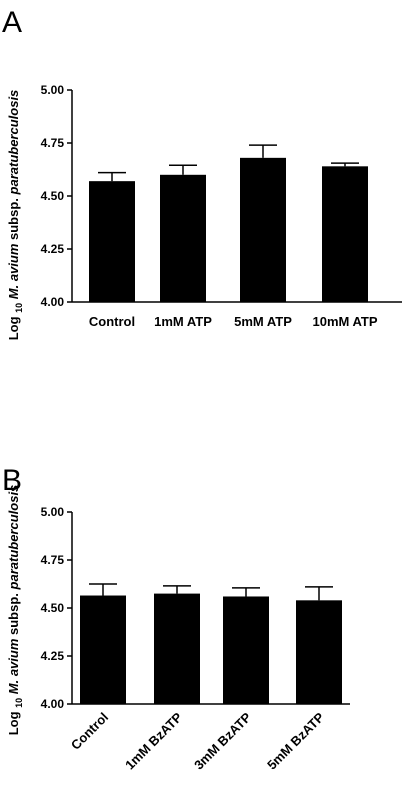  I want to click on x-tick-label: 10mM ATP, so click(344, 321).